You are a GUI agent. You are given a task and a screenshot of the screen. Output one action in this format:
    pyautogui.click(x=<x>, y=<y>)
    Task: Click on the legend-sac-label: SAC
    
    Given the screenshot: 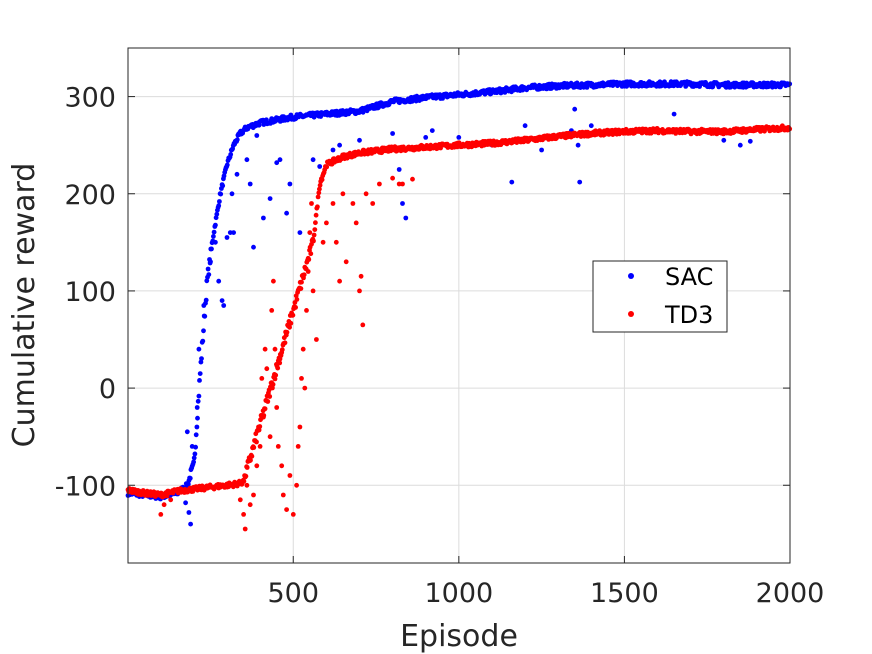 What is the action you would take?
    pyautogui.click(x=689, y=277)
    